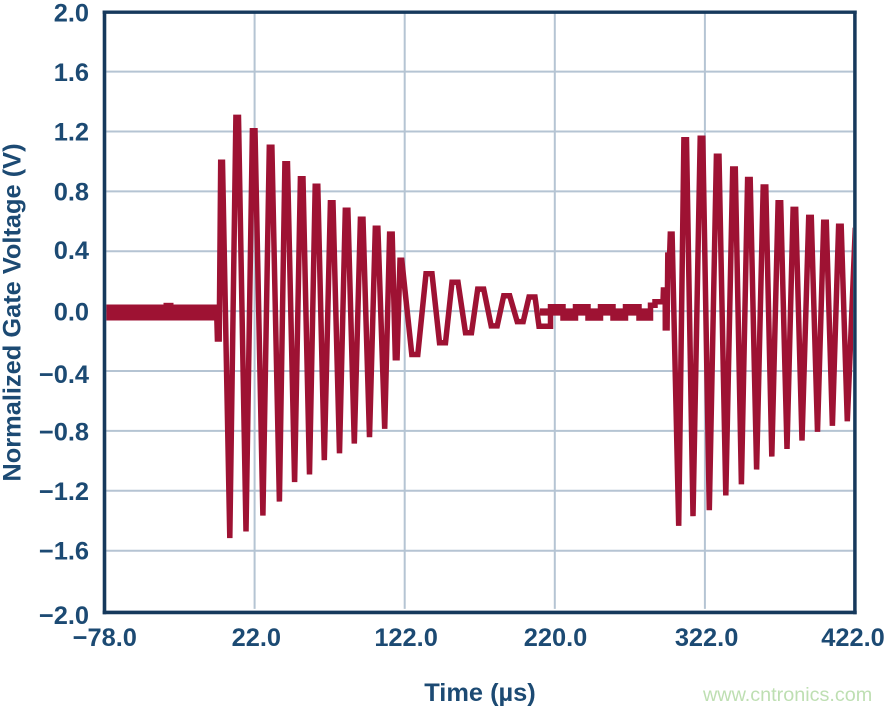 The width and height of the screenshot is (888, 708). Describe the element at coordinates (71, 193) in the screenshot. I see `svg-text: 0.8` at that location.